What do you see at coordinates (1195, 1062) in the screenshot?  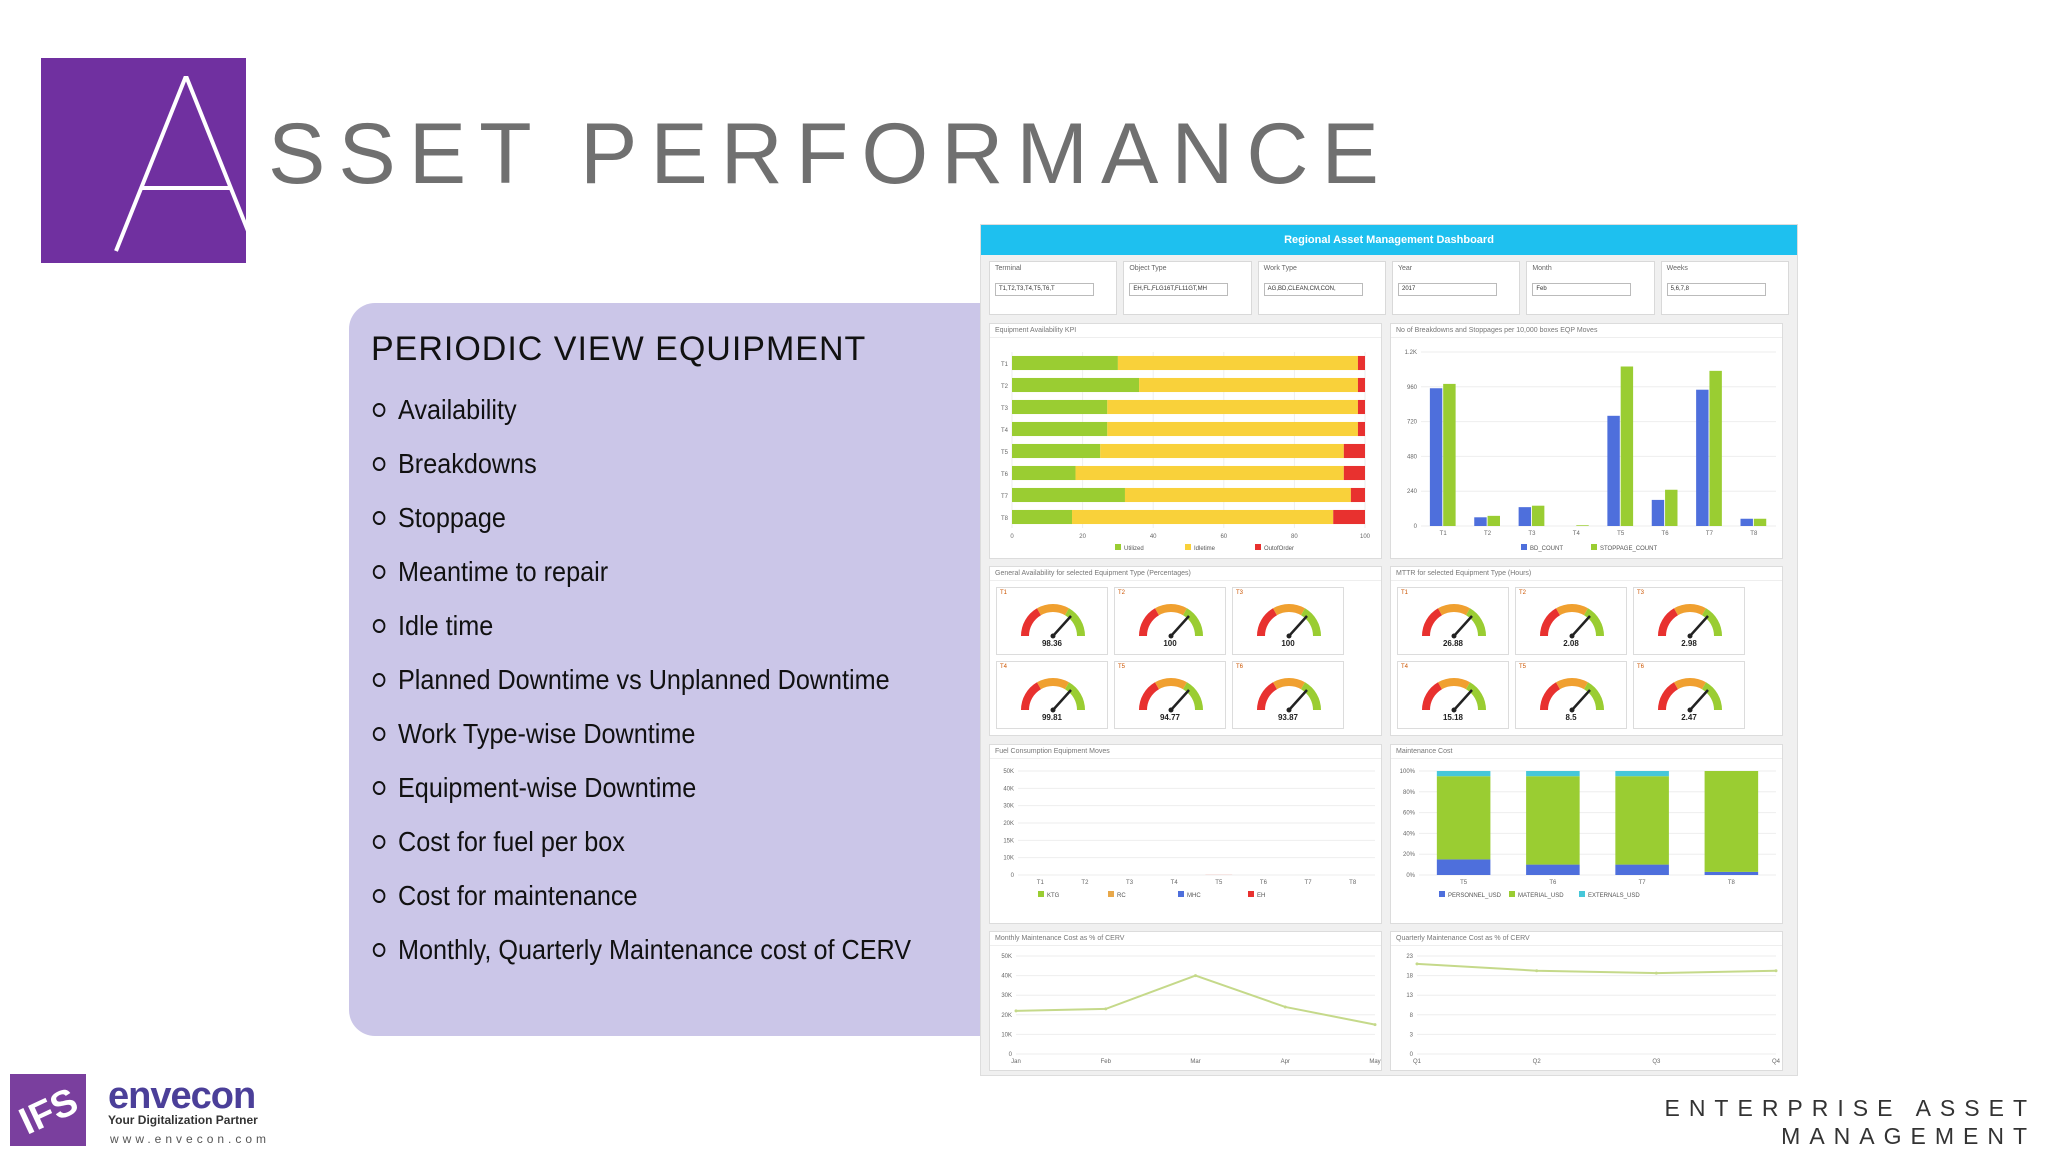 I see `x-tick-label: Mar` at bounding box center [1195, 1062].